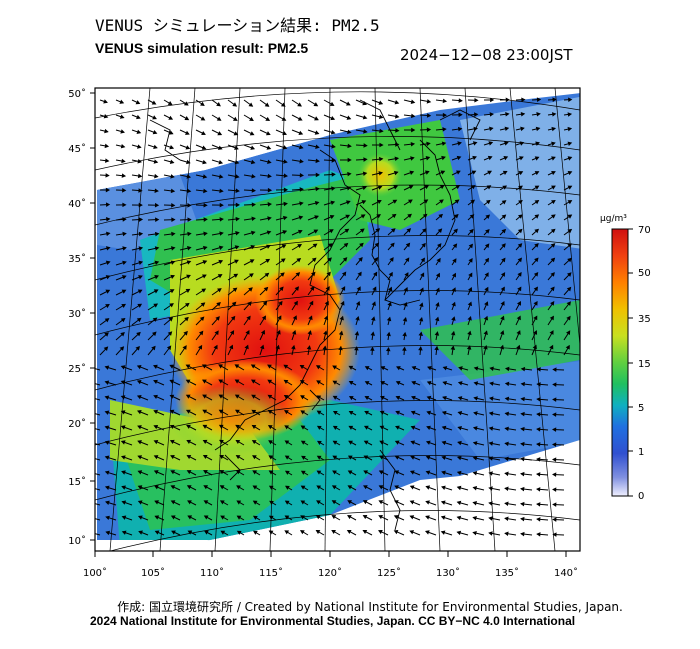  Describe the element at coordinates (77, 482) in the screenshot. I see `lat-label: 15˚` at that location.